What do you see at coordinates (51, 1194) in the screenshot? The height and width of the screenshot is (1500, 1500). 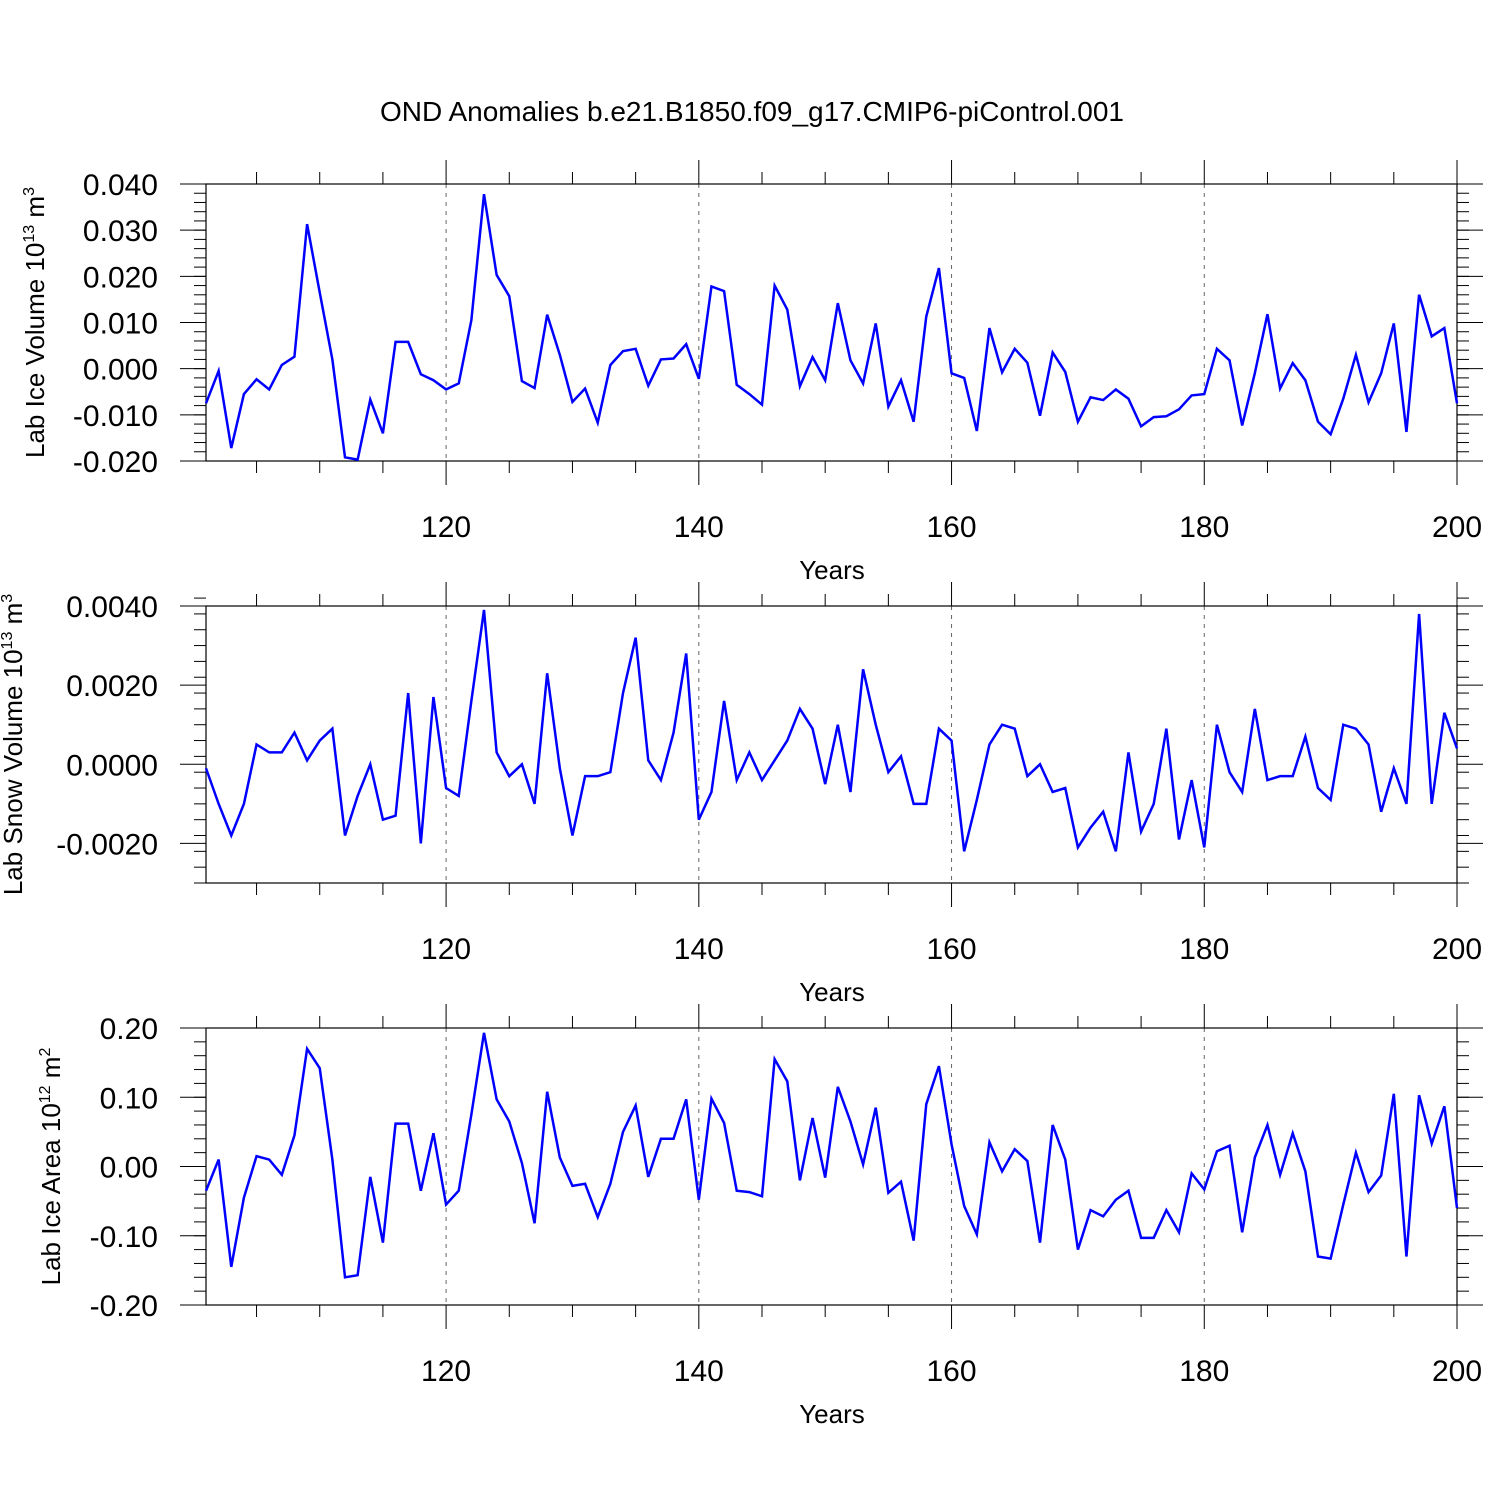 I see `y-label-text: Lab Ice Area 10` at bounding box center [51, 1194].